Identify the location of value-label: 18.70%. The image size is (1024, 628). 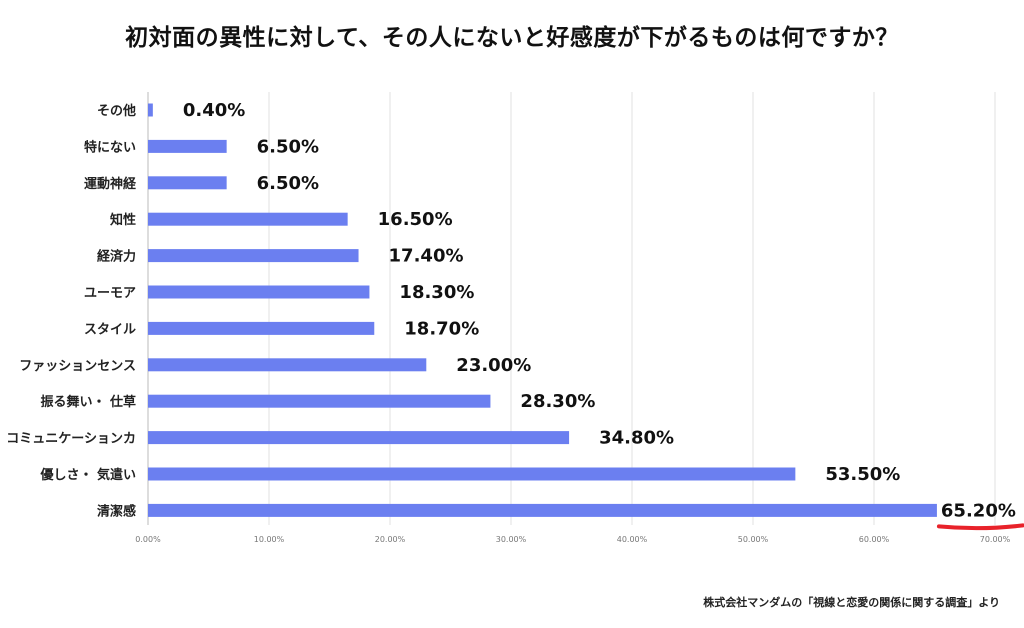
(441, 328).